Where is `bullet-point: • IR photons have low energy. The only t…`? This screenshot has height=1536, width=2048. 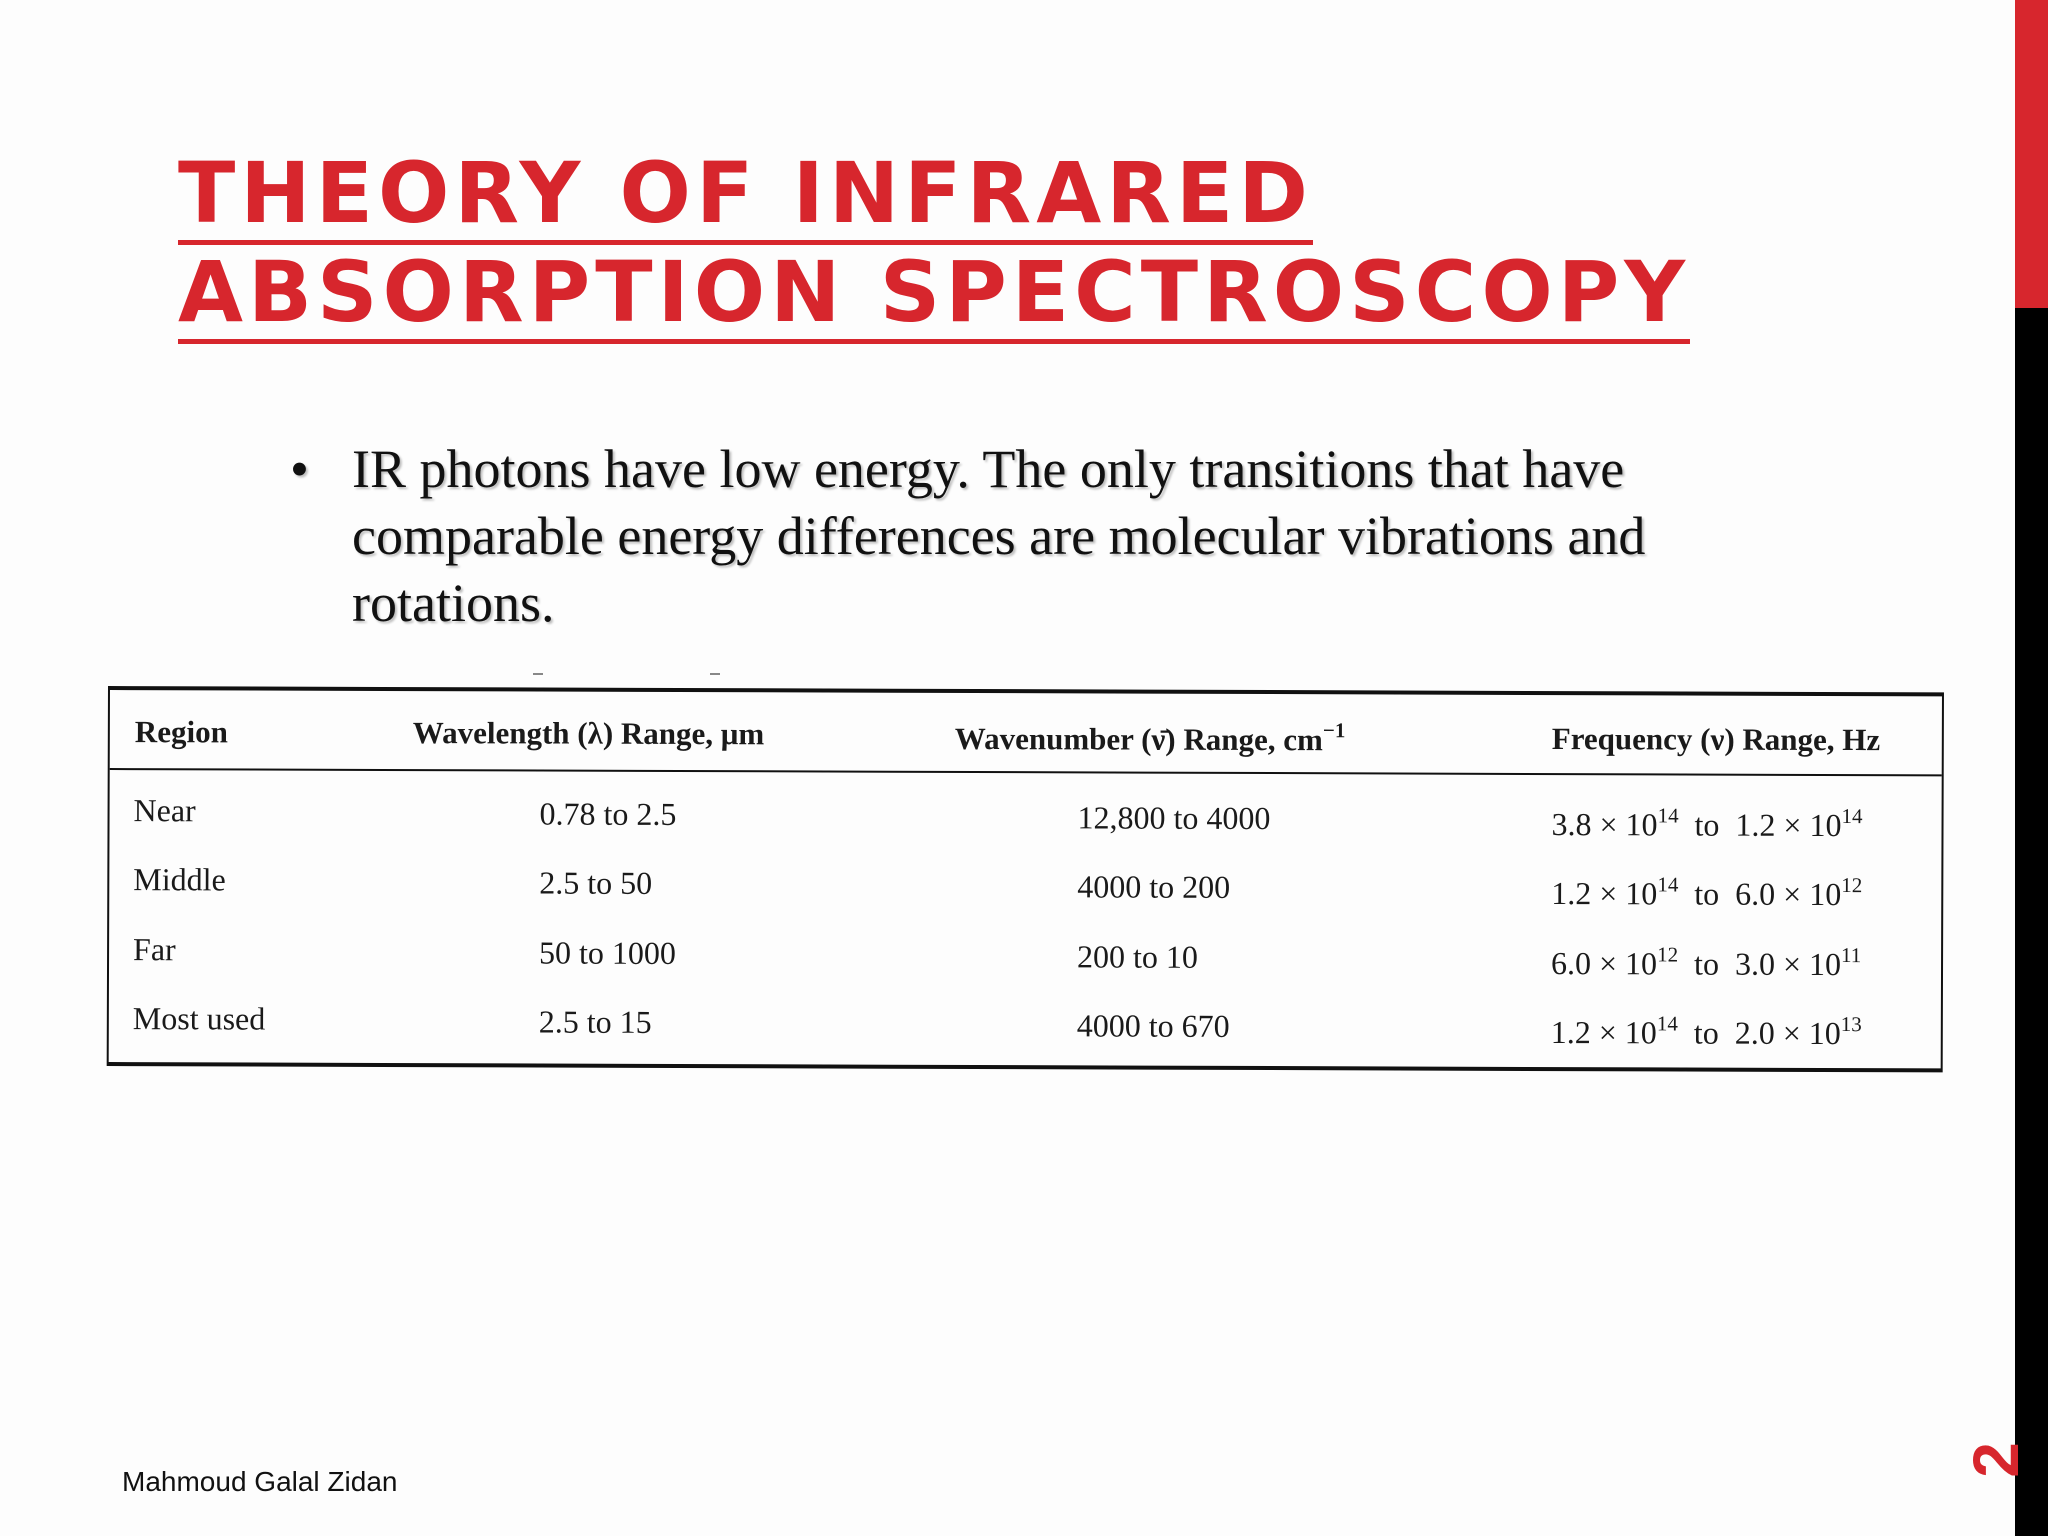 bullet-point: • IR photons have low energy. The only t… is located at coordinates (1015, 536).